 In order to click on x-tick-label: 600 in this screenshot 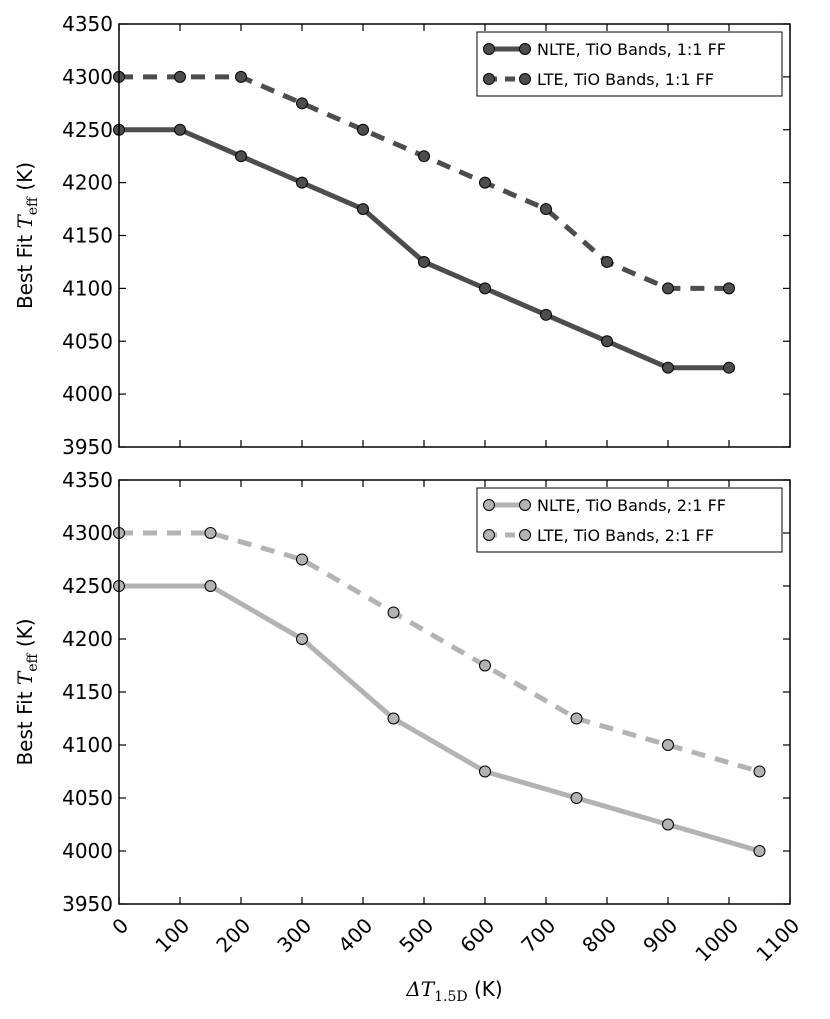, I will do `click(477, 935)`.